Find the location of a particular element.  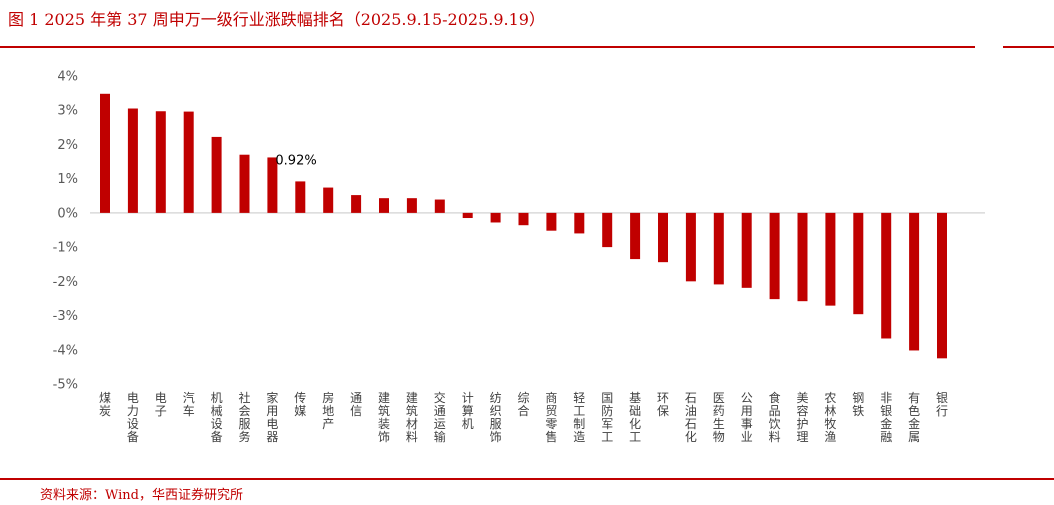

x-tick-label: 房地产 is located at coordinates (328, 410).